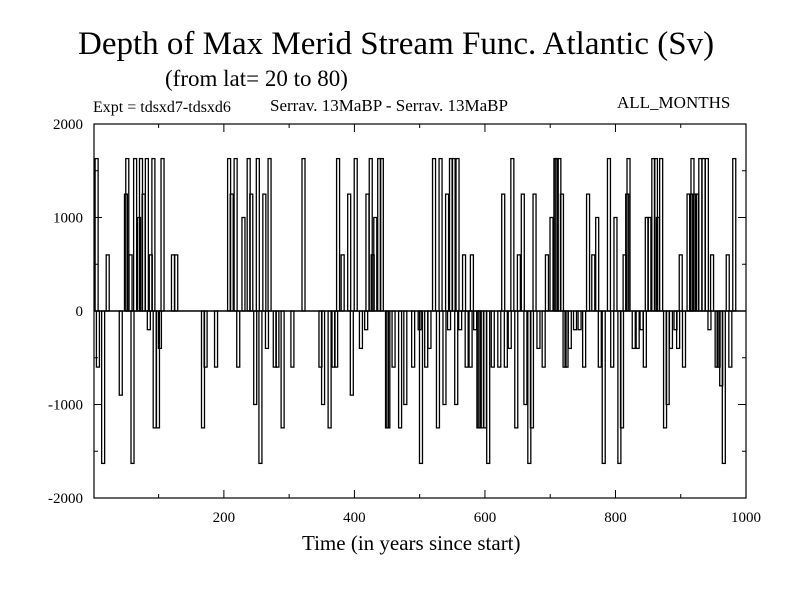 The image size is (800, 600). Describe the element at coordinates (80, 312) in the screenshot. I see `y-tick-label-2: 0` at that location.